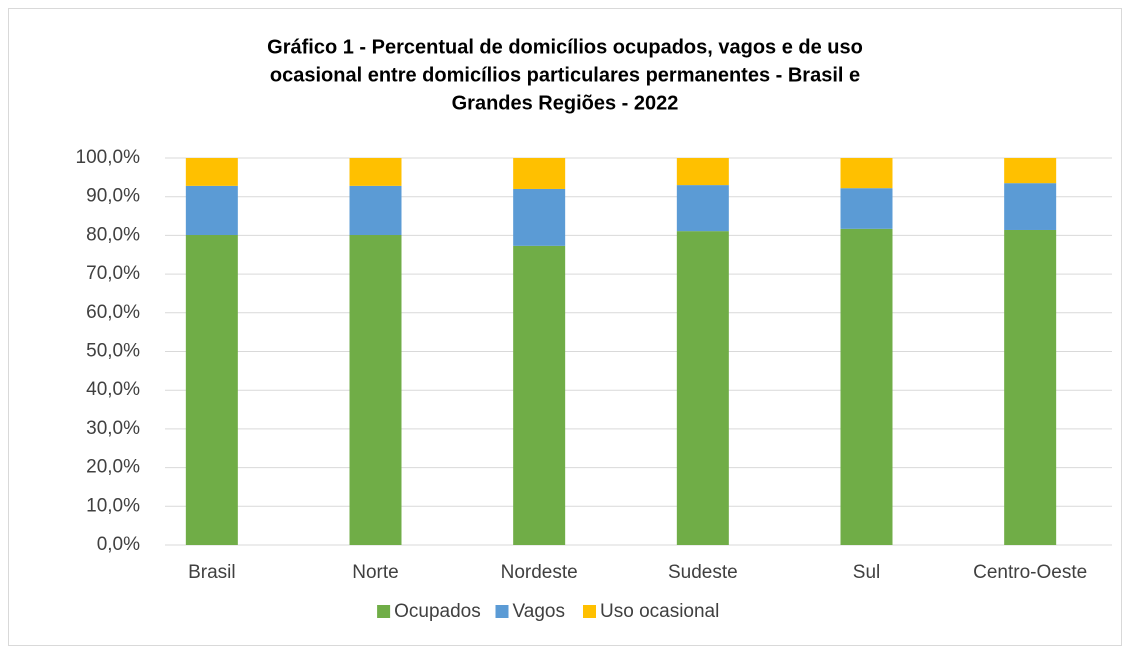 The image size is (1130, 653). I want to click on y-tick-label: 50,0%, so click(113, 351).